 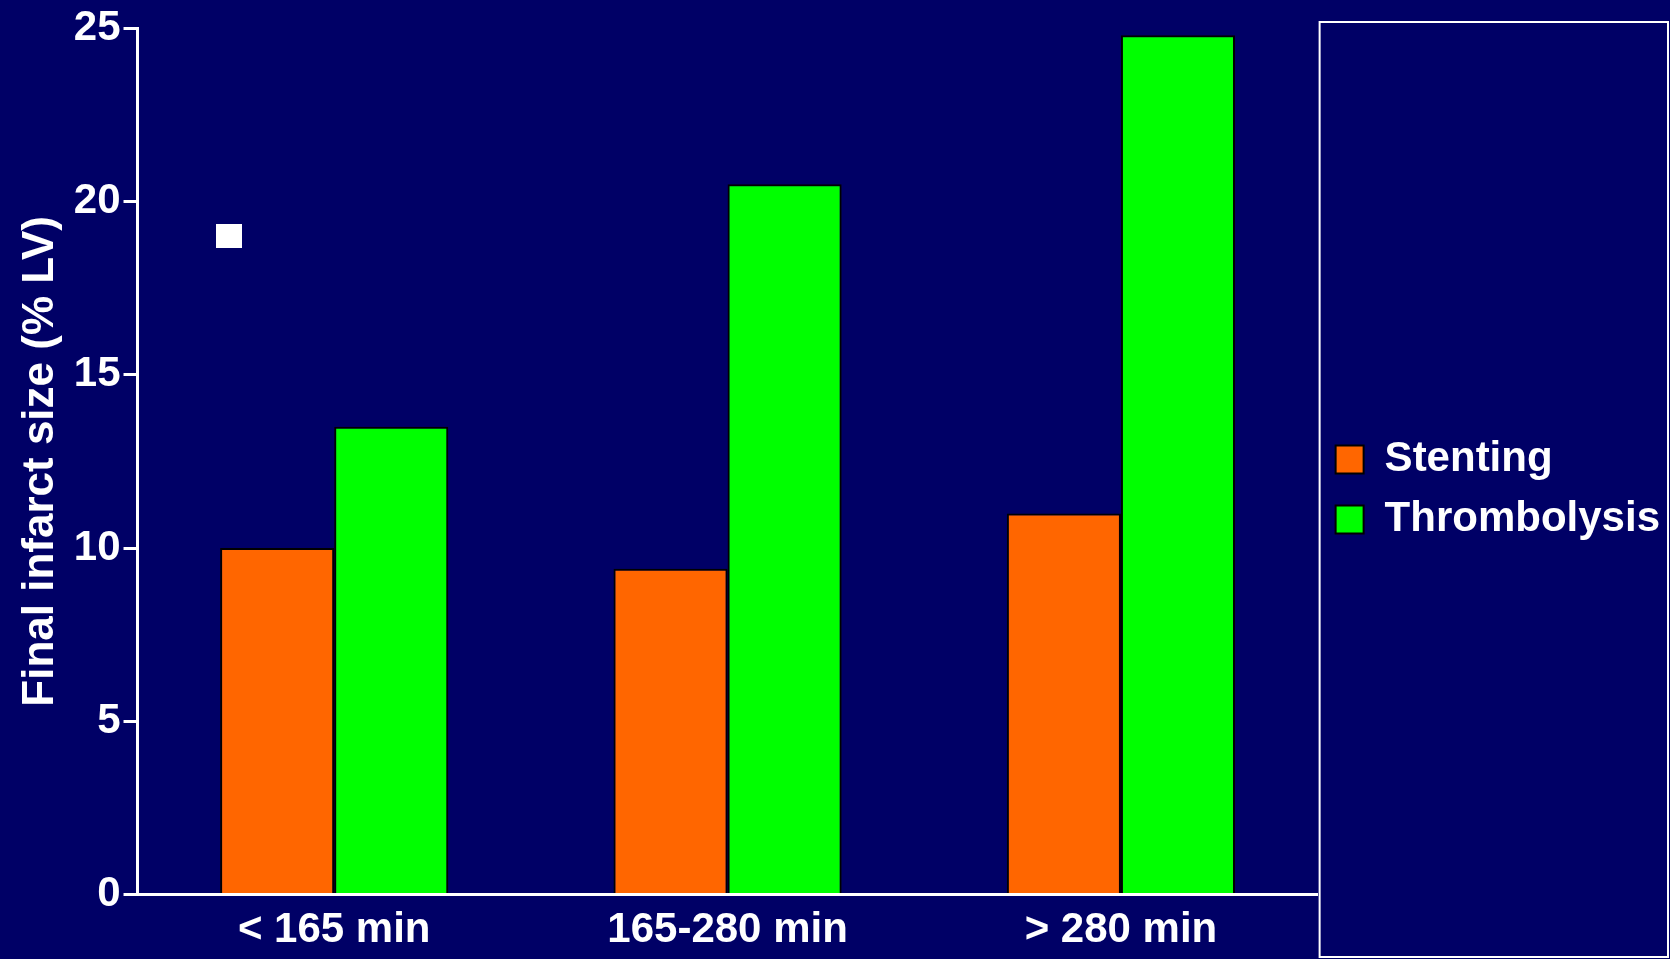 I want to click on y-tick-label: 15, so click(x=97, y=372).